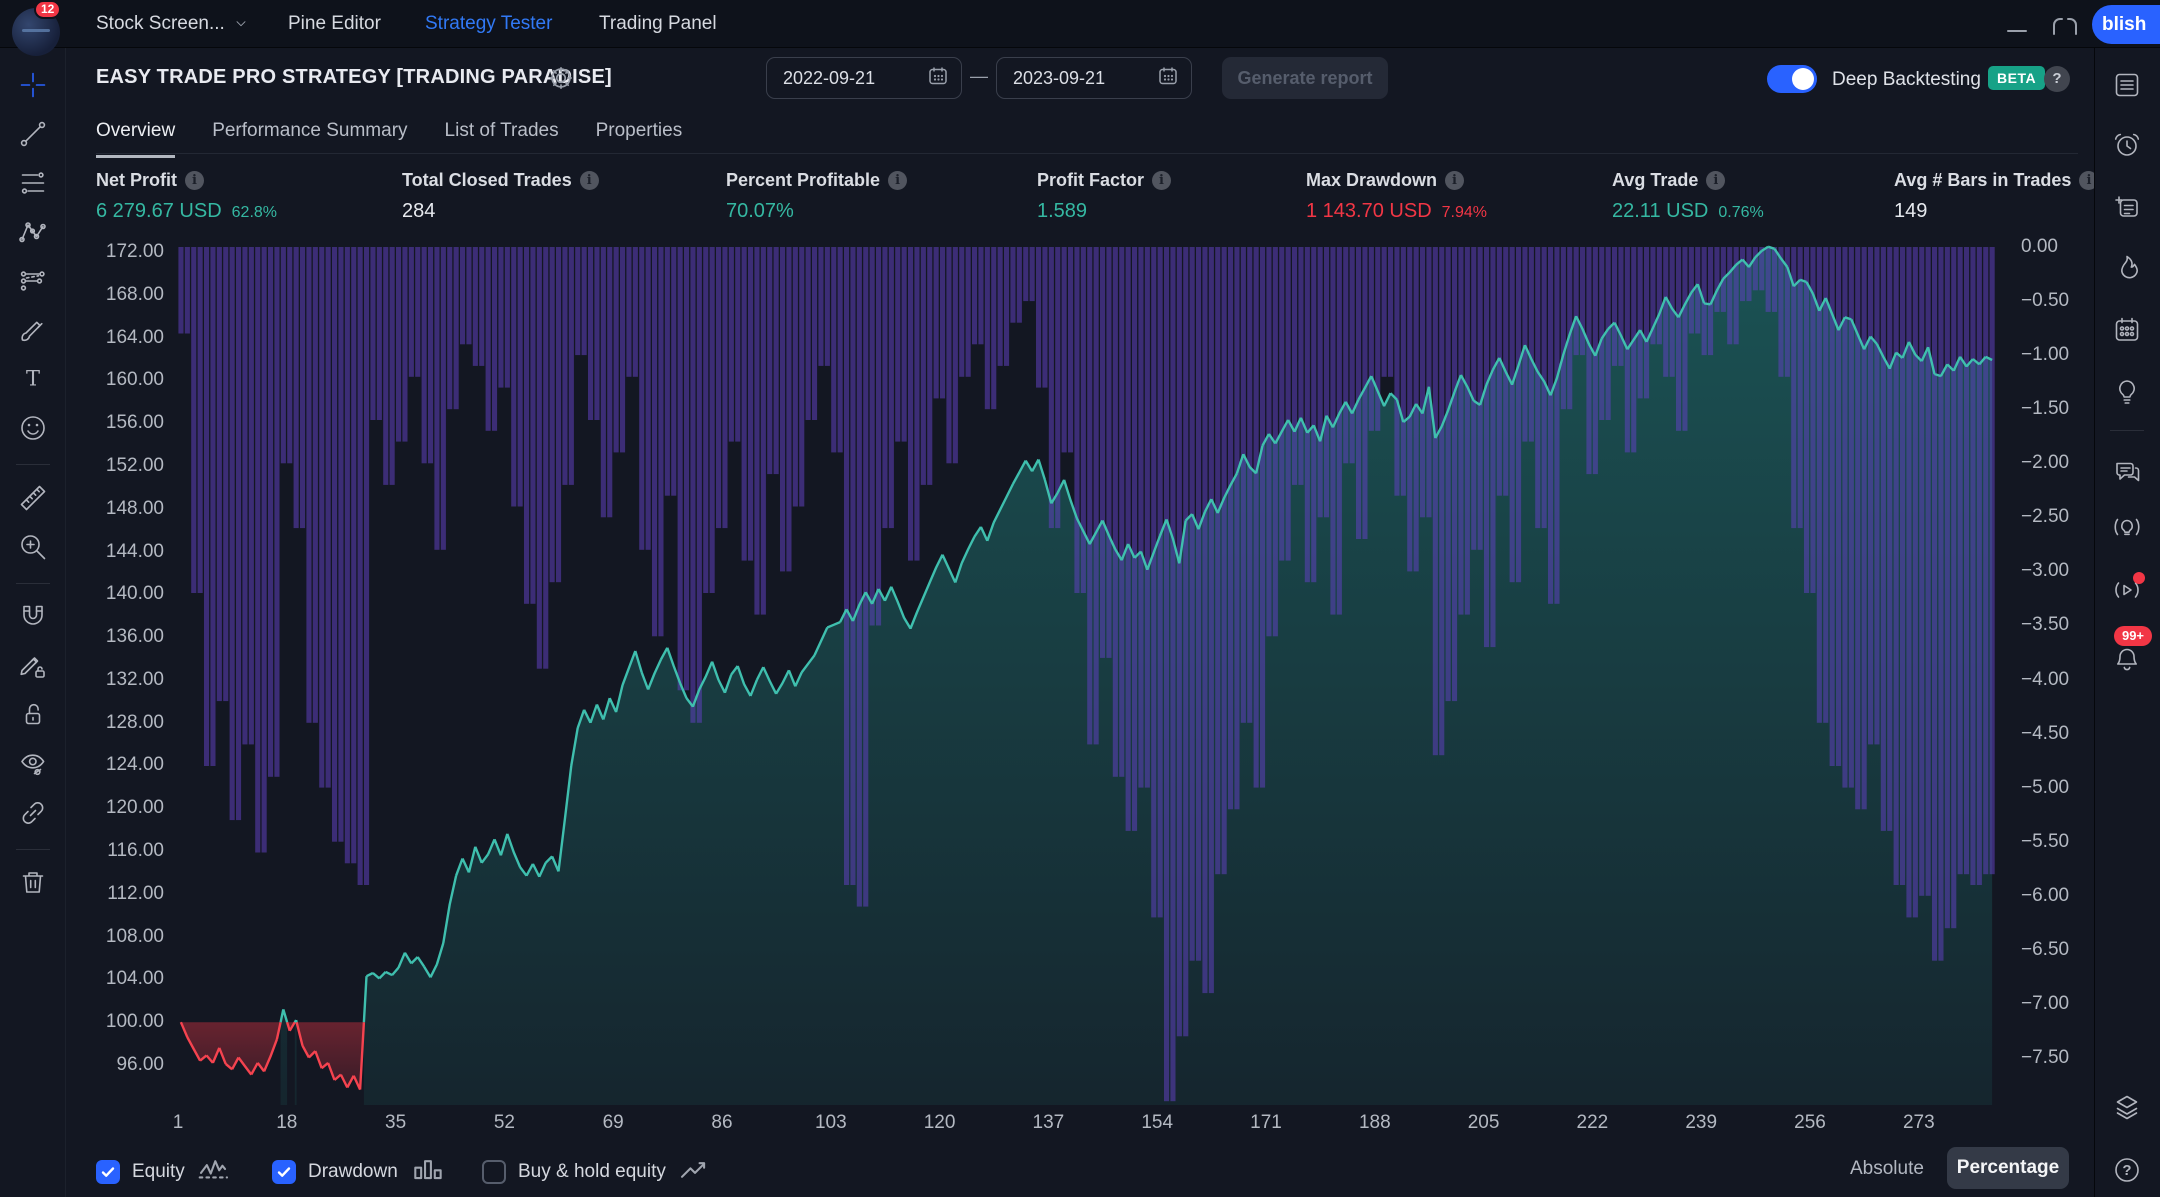 The width and height of the screenshot is (2160, 1197). I want to click on crosshair-tool, so click(33, 85).